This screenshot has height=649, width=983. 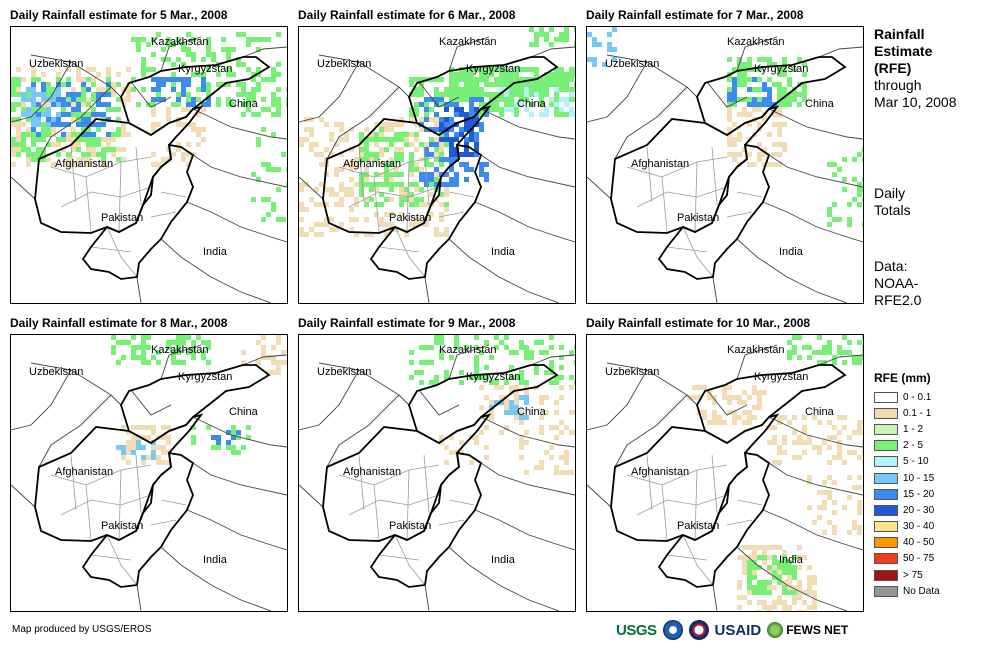 I want to click on legend-label: 50 - 75, so click(x=919, y=559).